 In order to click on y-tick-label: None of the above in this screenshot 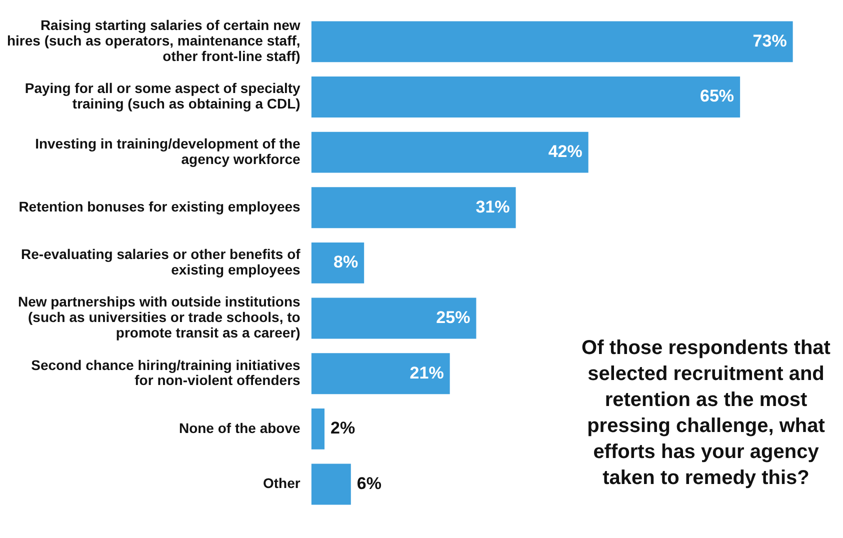, I will do `click(239, 428)`.